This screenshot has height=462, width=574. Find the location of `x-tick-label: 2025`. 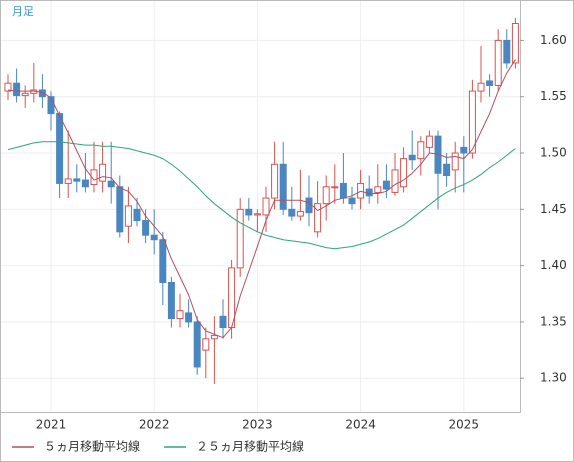

x-tick-label: 2025 is located at coordinates (464, 425).